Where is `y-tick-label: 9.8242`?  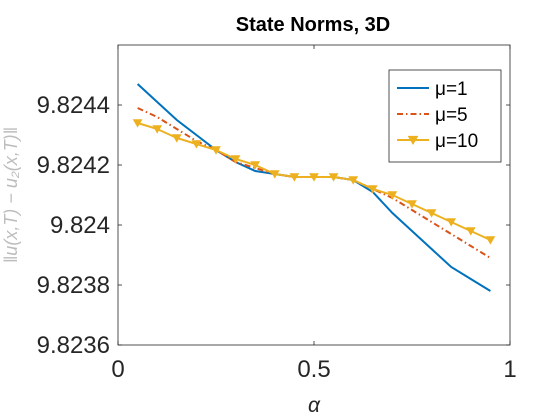 y-tick-label: 9.8242 is located at coordinates (73, 165).